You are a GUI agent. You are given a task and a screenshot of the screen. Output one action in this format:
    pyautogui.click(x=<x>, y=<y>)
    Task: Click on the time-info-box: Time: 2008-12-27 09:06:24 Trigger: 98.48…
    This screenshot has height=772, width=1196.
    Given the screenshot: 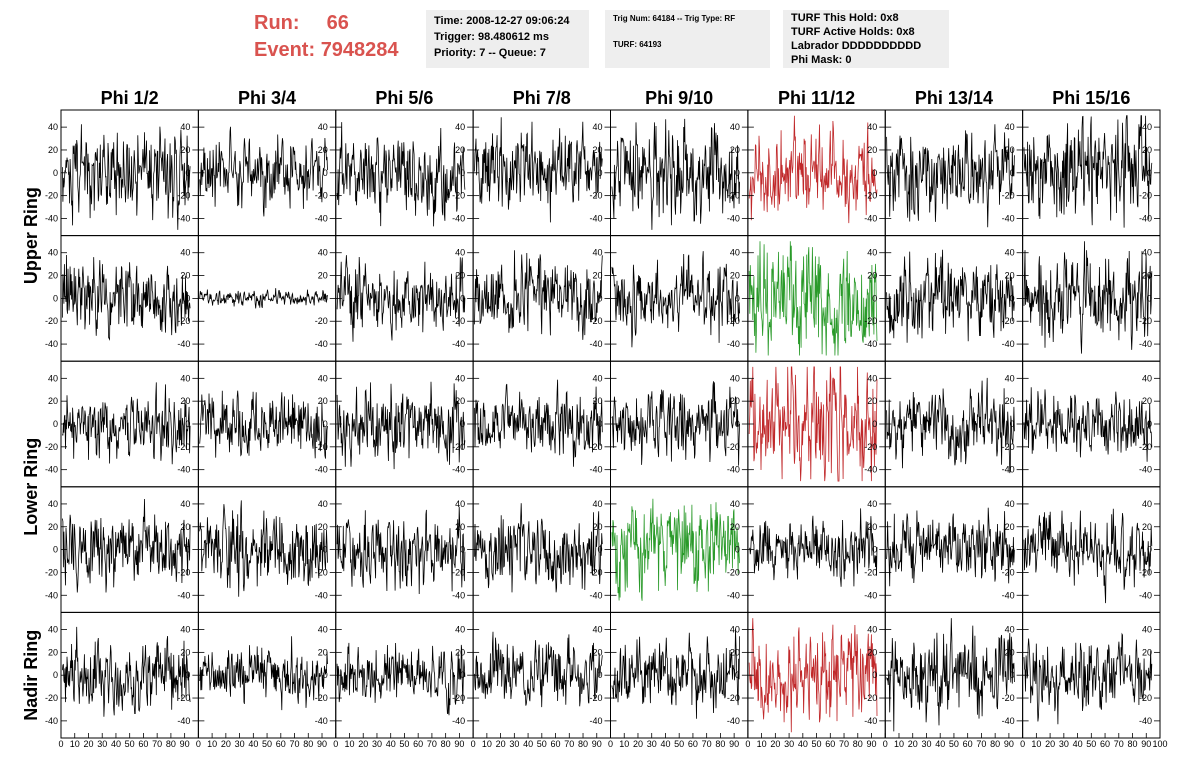 What is the action you would take?
    pyautogui.click(x=507, y=39)
    